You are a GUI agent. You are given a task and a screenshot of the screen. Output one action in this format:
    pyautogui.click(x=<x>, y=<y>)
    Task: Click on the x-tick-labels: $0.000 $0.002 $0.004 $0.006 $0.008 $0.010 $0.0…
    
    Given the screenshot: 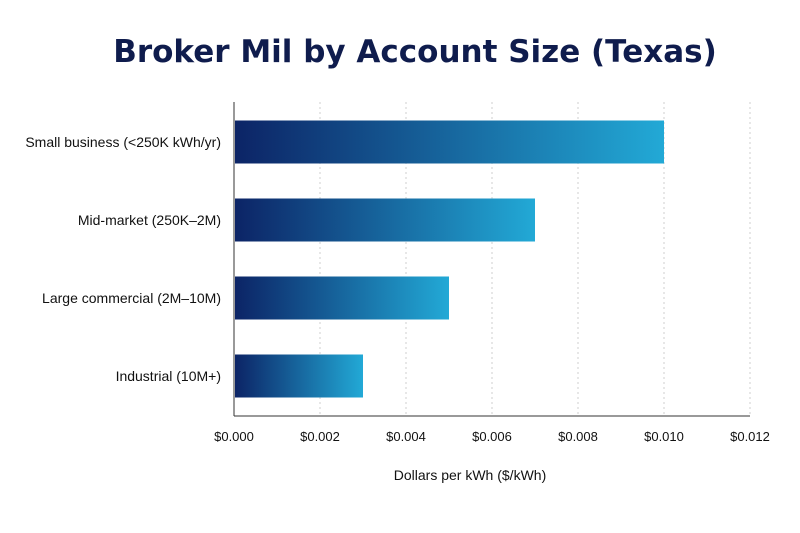 What is the action you would take?
    pyautogui.click(x=492, y=436)
    